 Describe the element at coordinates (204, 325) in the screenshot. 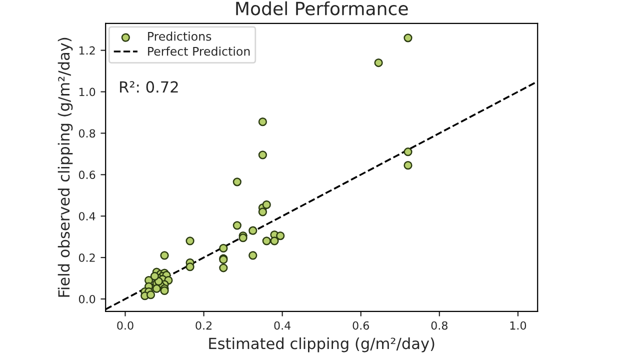

I see `x-tick-label: 0.2` at that location.